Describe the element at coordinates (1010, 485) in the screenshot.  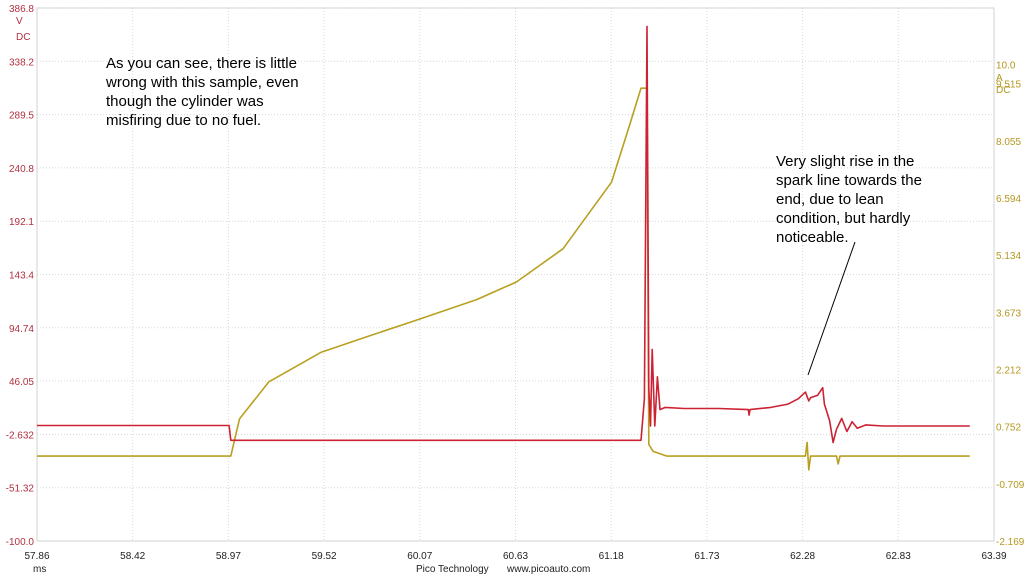
I see `right-tick-label: -0.709` at that location.